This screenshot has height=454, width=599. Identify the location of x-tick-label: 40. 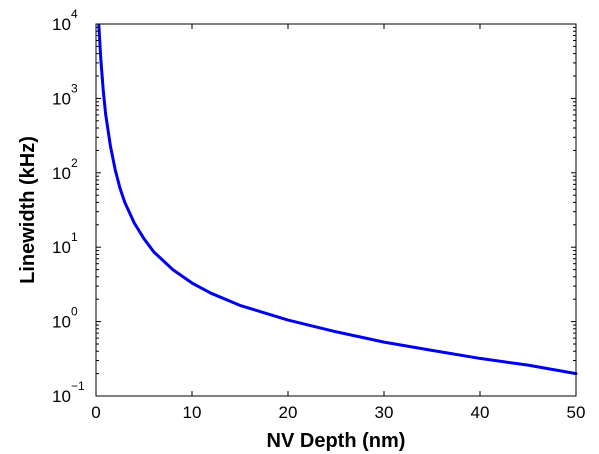
(480, 412).